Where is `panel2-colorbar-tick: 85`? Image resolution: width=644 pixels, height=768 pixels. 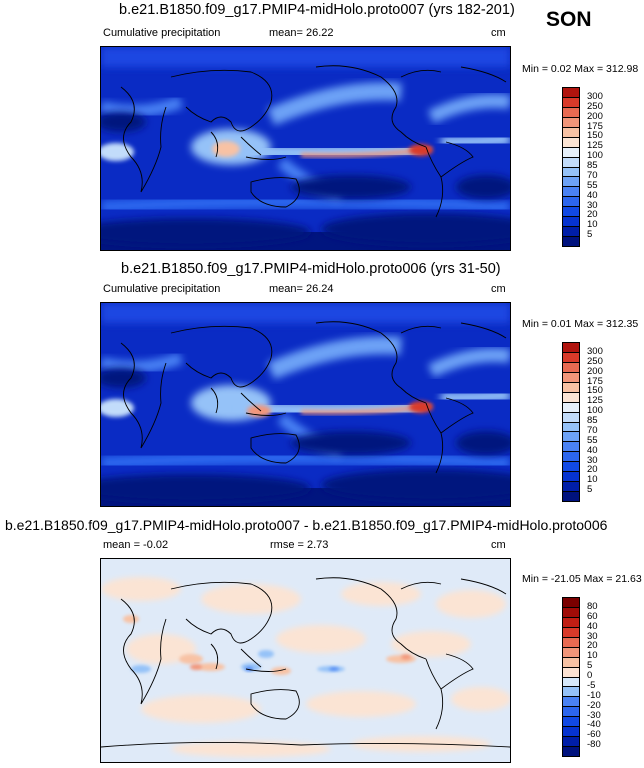
panel2-colorbar-tick: 85 is located at coordinates (592, 420).